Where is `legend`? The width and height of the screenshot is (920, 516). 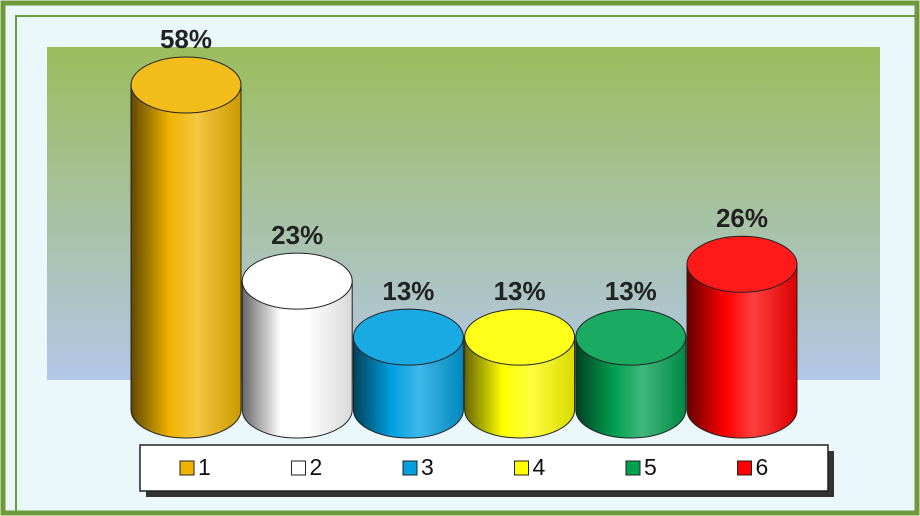 legend is located at coordinates (484, 468).